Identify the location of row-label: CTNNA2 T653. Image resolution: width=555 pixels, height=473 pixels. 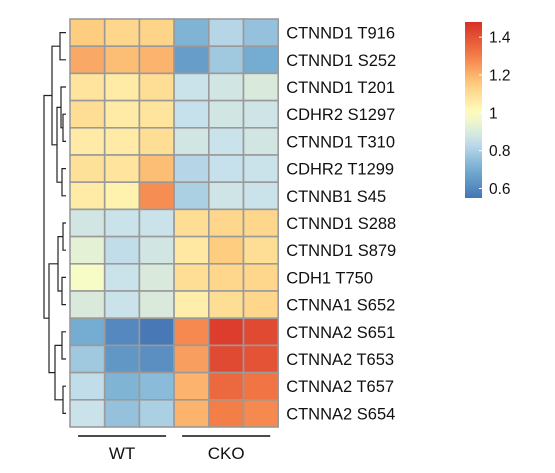
(340, 360).